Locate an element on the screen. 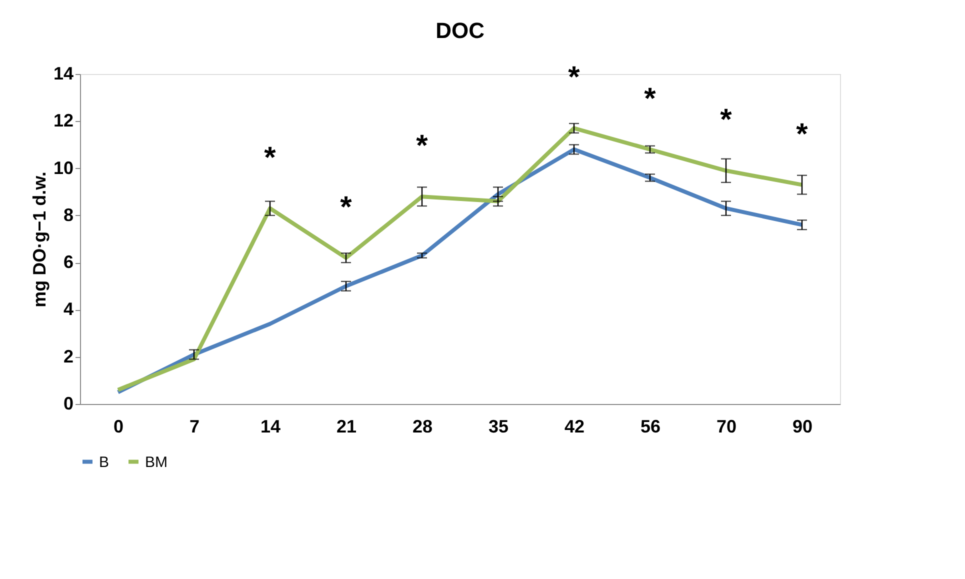 This screenshot has width=965, height=579. y-axis-title: mg DO·g−1 d.w. is located at coordinates (39, 240).